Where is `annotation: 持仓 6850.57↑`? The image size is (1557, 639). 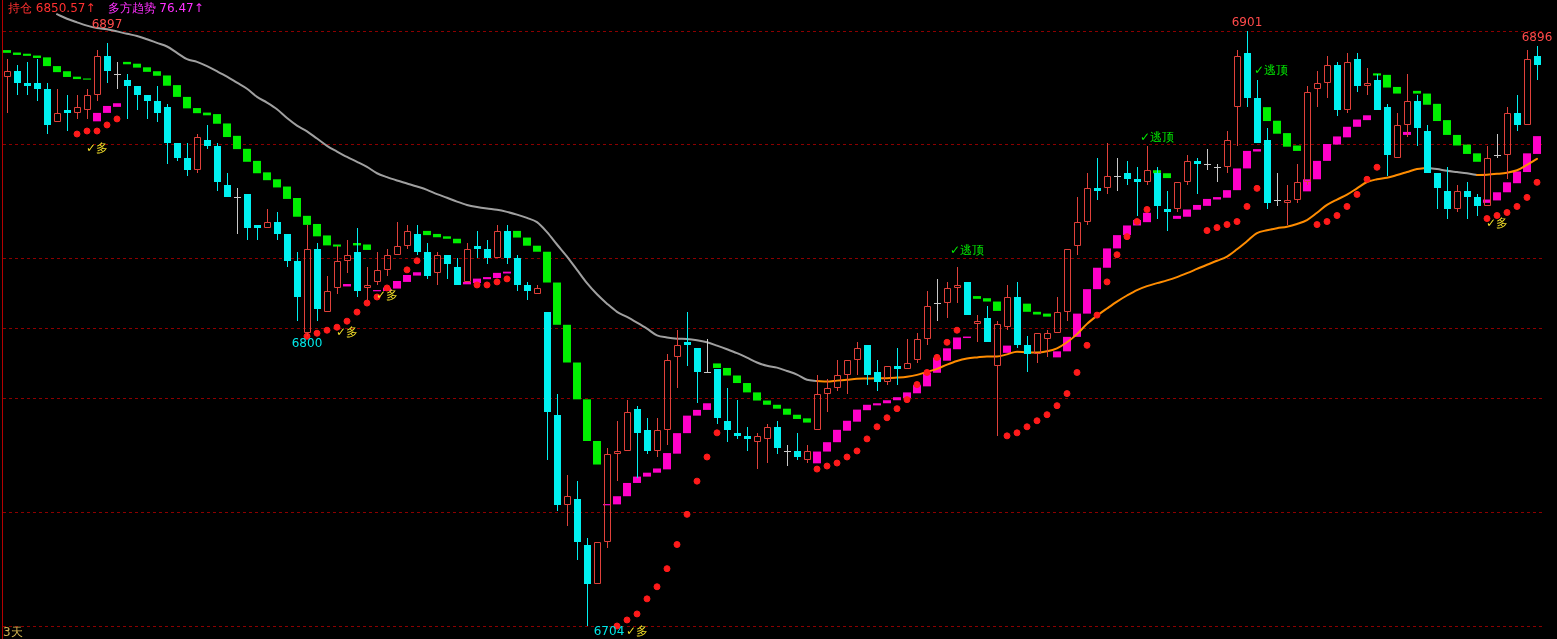 annotation: 持仓 6850.57↑ is located at coordinates (52, 8).